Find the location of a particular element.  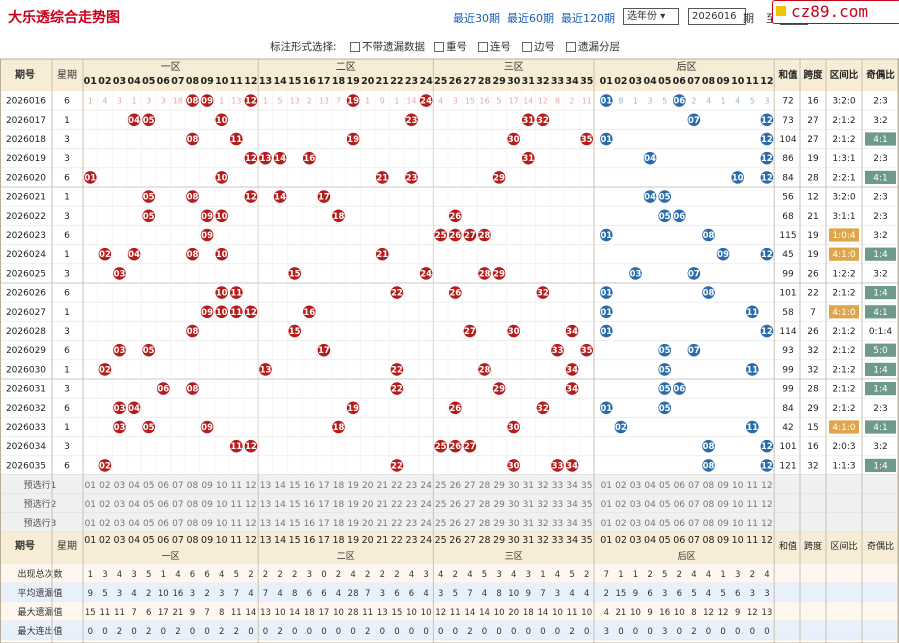

front-ball-number: 05 is located at coordinates (149, 121).